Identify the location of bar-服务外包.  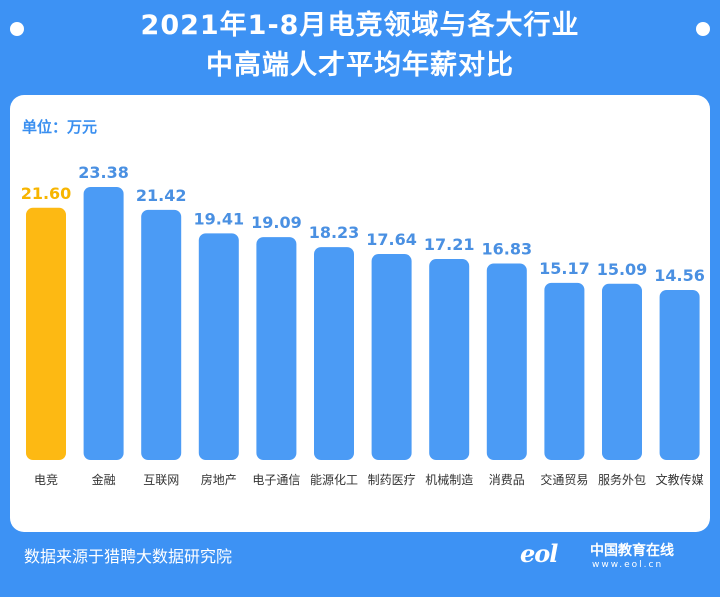
(622, 371).